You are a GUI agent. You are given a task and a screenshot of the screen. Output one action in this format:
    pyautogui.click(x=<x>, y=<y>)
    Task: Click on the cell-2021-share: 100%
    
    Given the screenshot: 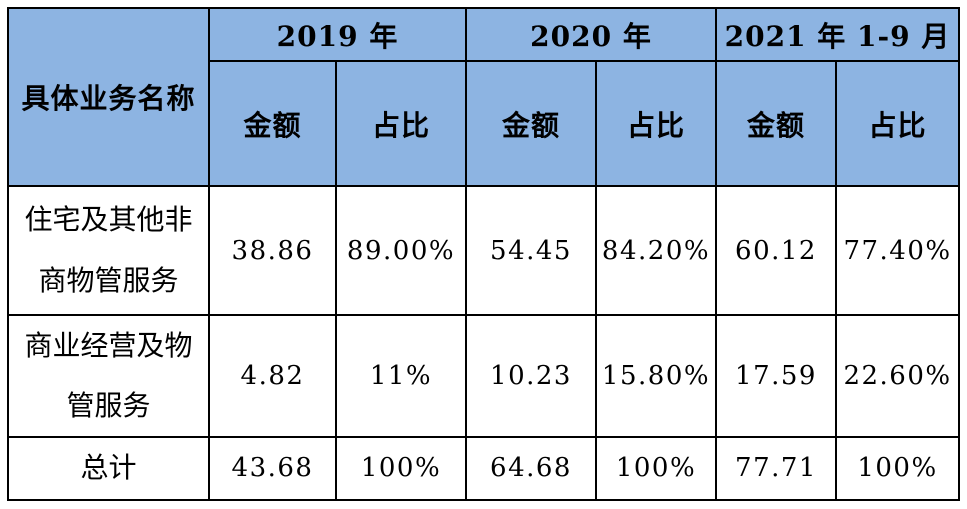 What is the action you would take?
    pyautogui.click(x=897, y=468)
    